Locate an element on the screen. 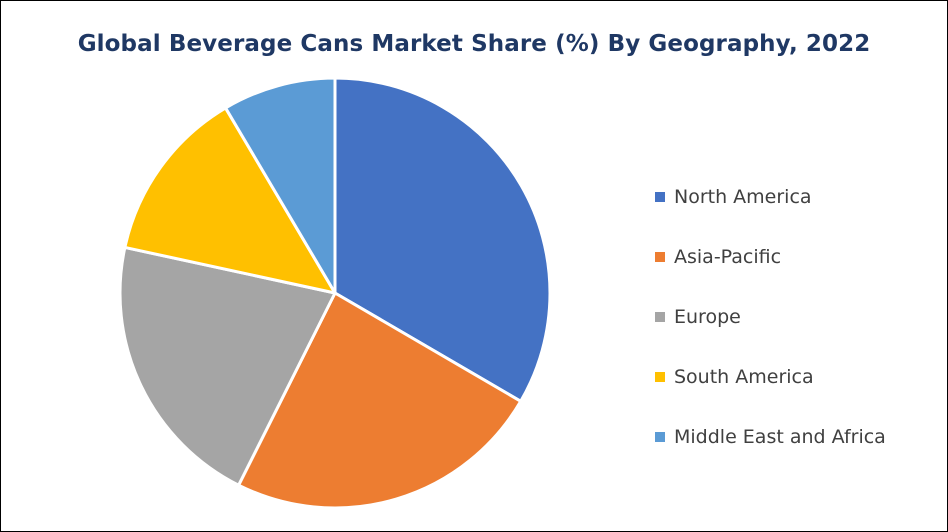  legend-item-europe: Europe is located at coordinates (770, 317).